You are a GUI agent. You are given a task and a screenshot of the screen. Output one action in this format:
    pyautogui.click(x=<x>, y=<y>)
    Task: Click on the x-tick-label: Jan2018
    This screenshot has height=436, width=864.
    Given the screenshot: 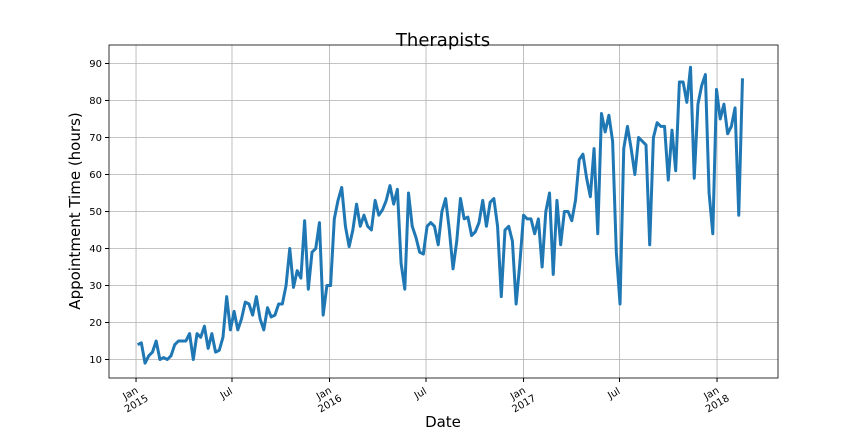 What is the action you would take?
    pyautogui.click(x=715, y=399)
    